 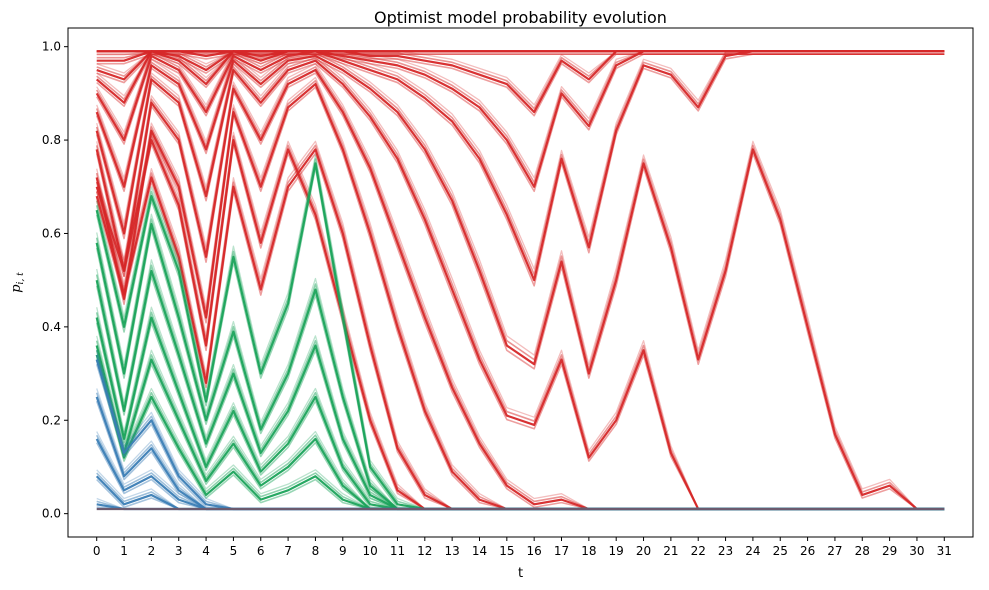 I want to click on x-tick-label: 2, so click(x=152, y=551).